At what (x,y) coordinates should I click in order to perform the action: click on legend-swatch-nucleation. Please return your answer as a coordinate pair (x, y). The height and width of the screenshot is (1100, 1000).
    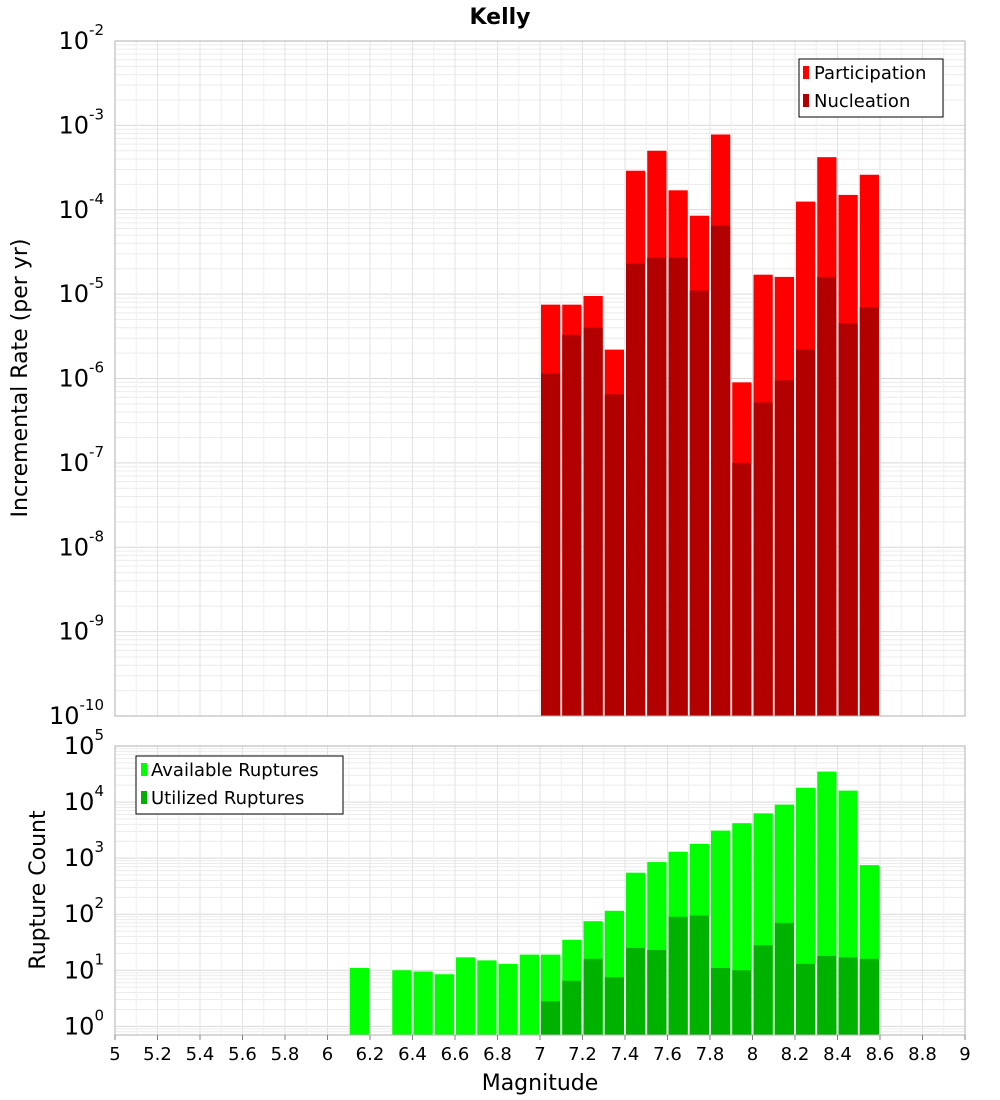
    Looking at the image, I should click on (806, 100).